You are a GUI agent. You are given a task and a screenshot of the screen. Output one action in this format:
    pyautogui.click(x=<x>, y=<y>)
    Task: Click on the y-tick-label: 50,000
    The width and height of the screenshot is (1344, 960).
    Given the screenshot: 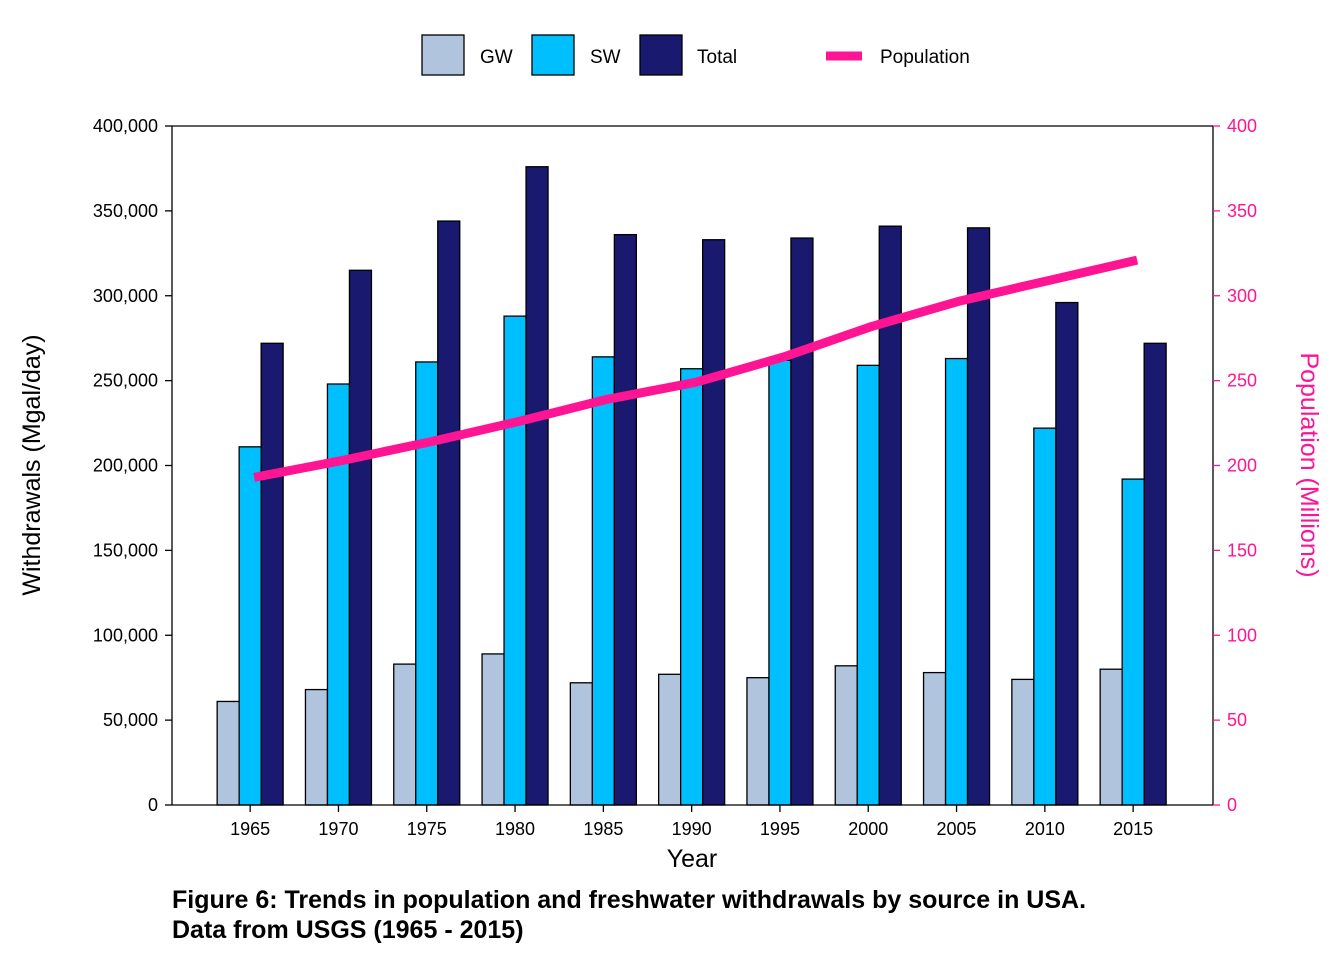 What is the action you would take?
    pyautogui.click(x=130, y=720)
    